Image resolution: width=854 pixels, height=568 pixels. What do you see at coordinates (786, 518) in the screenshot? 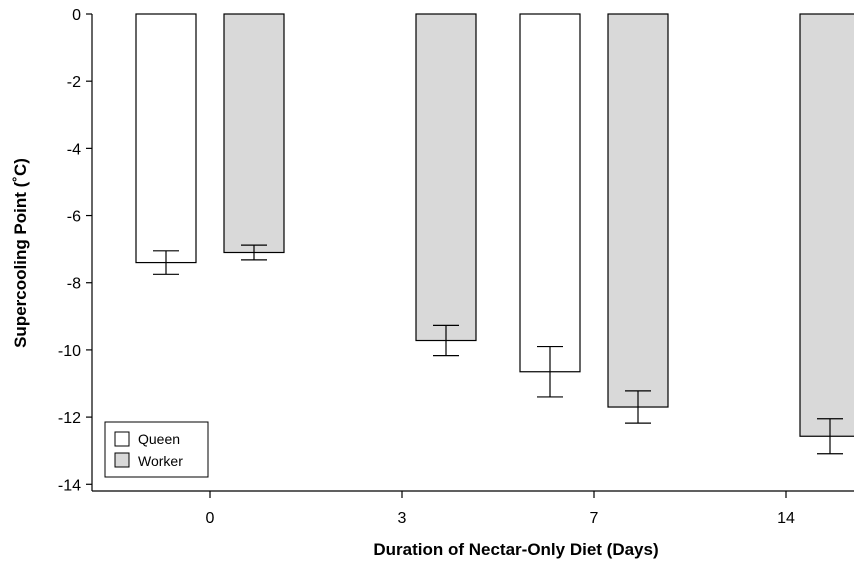
I see `x-tick-label: 14` at bounding box center [786, 518].